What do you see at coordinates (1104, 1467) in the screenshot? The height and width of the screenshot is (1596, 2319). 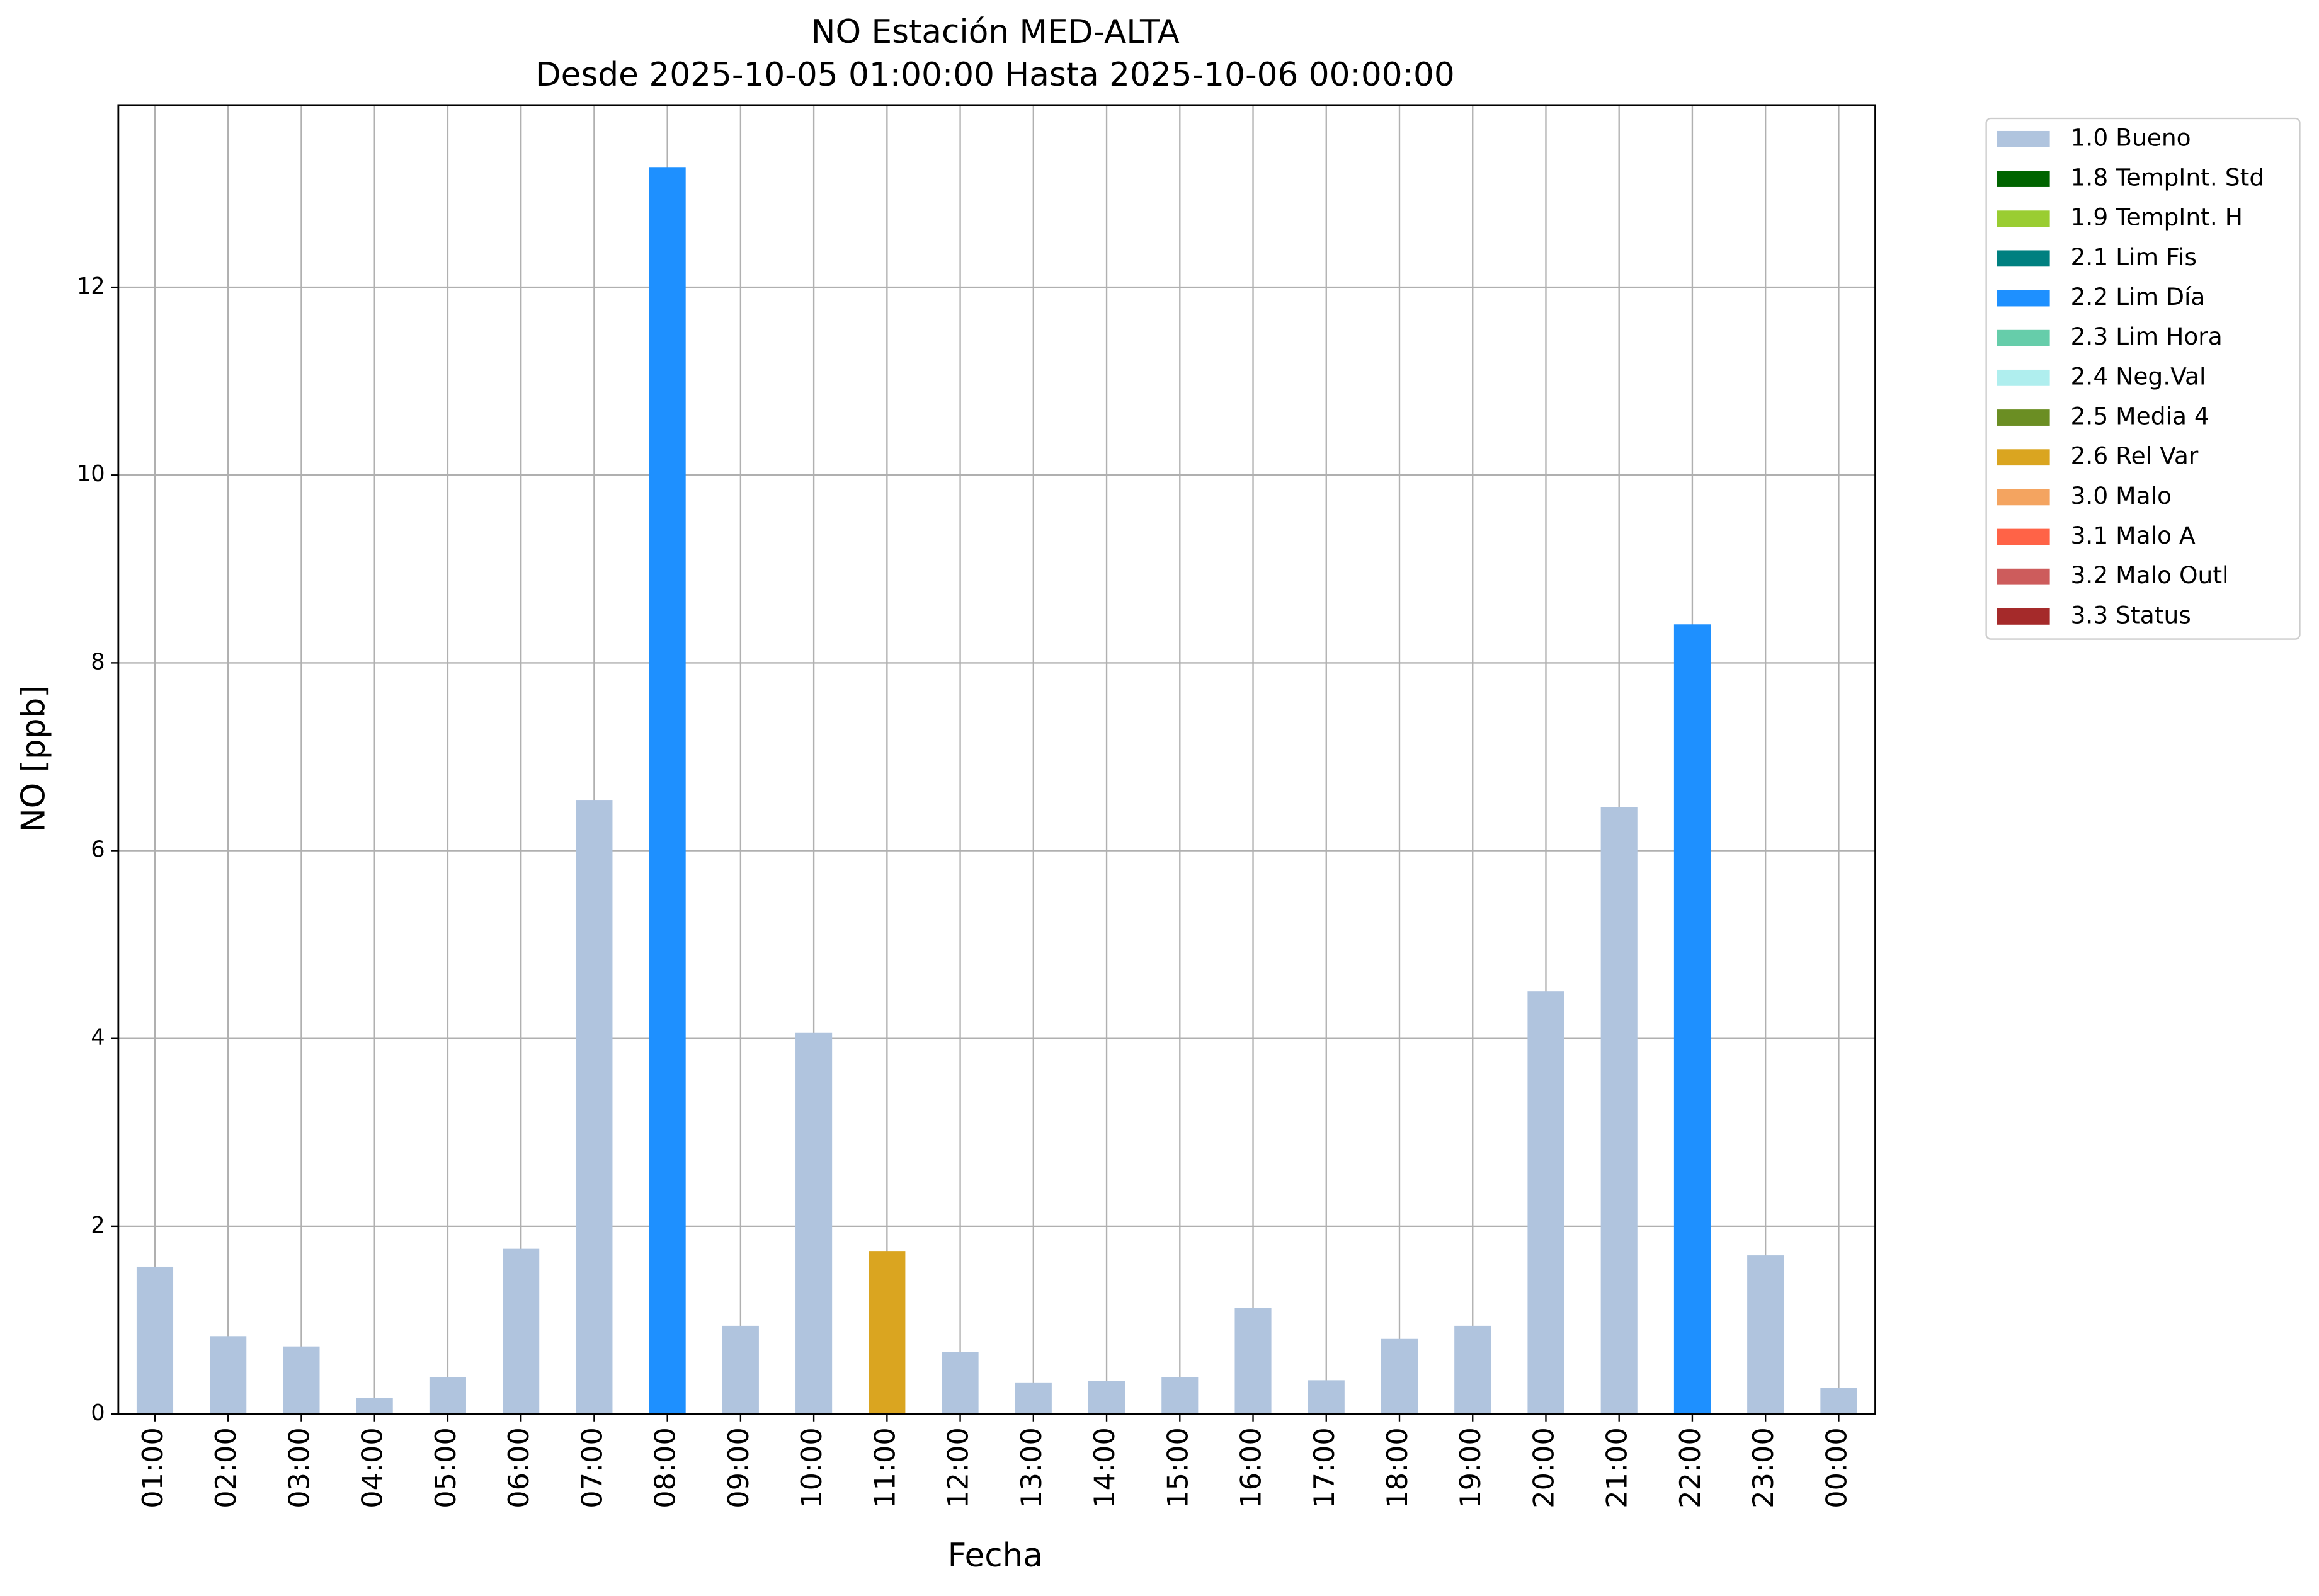 I see `x-tick-label: 14:00` at bounding box center [1104, 1467].